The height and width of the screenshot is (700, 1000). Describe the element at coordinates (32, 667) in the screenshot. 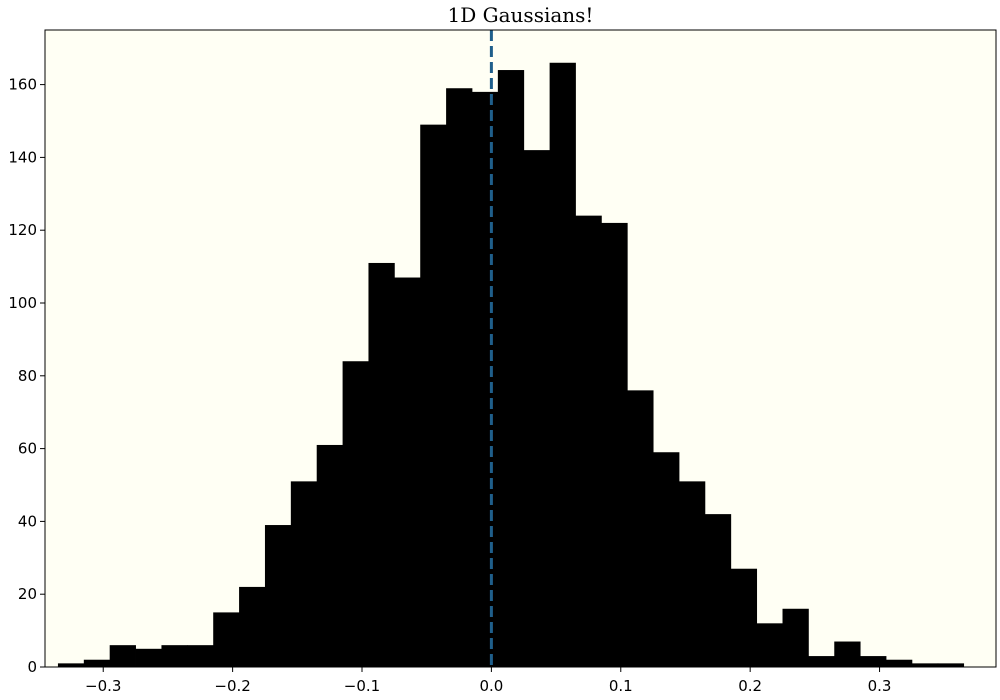

I see `y-tick-label: 0` at that location.